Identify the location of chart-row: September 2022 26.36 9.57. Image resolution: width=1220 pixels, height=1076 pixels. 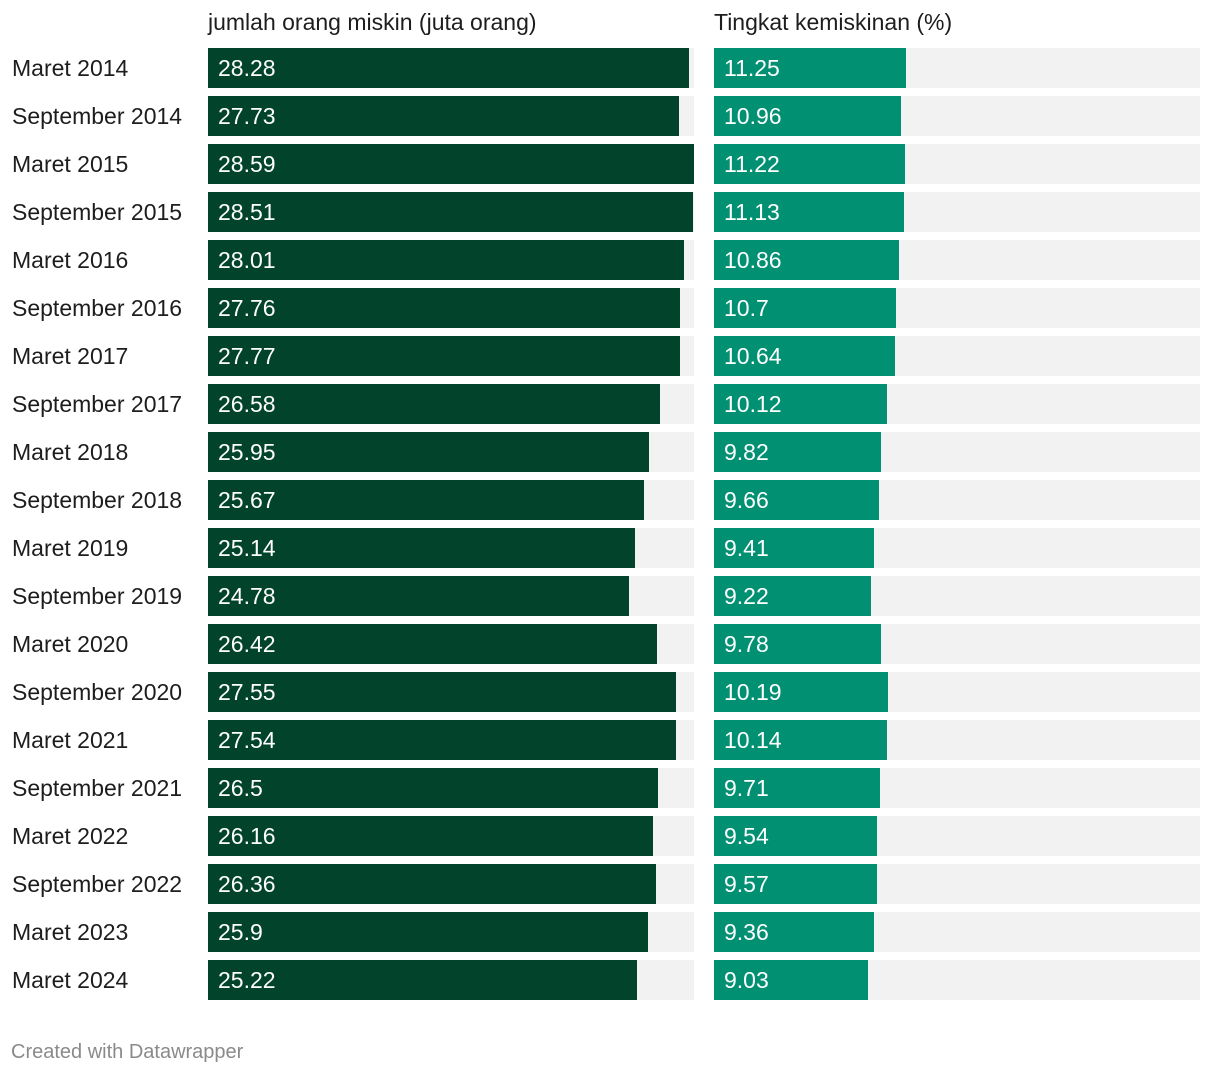
(610, 884).